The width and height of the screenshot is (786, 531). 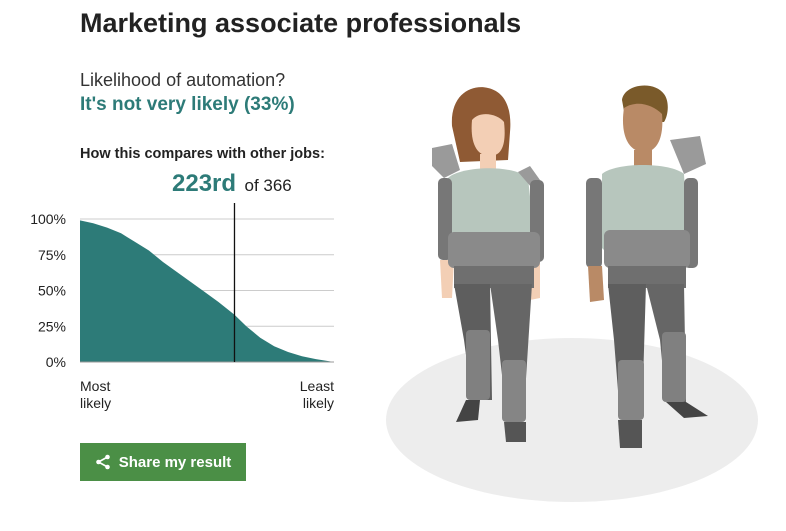 What do you see at coordinates (572, 420) in the screenshot?
I see `floor-shadow` at bounding box center [572, 420].